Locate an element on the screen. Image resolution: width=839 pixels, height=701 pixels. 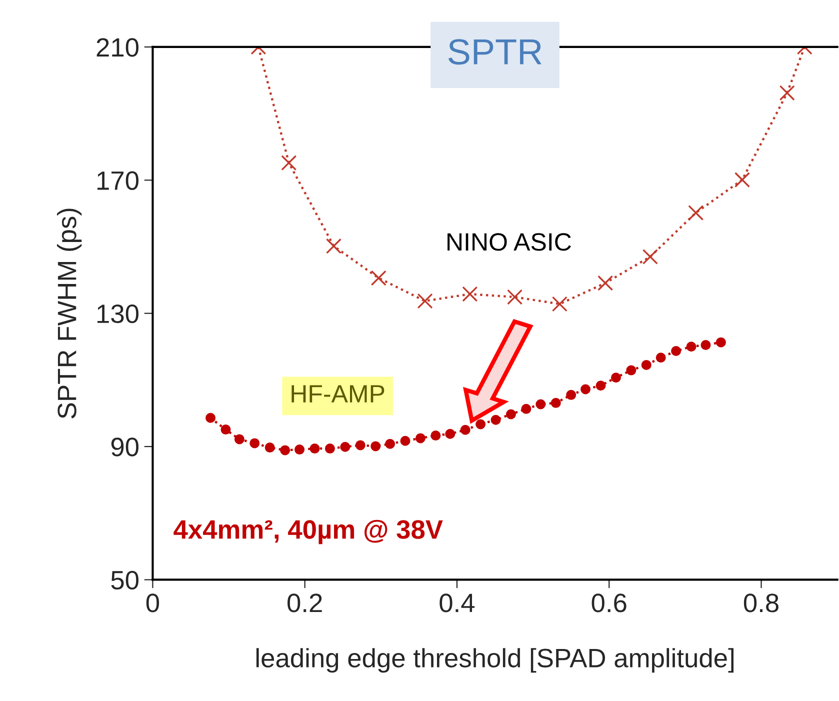
chart-title: SPTR is located at coordinates (495, 52).